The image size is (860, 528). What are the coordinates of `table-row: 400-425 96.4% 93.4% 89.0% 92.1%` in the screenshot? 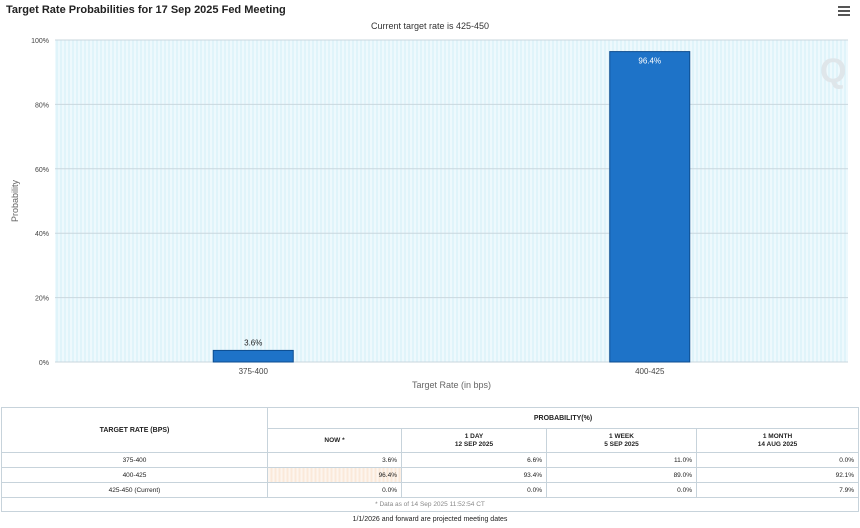 It's located at (430, 475).